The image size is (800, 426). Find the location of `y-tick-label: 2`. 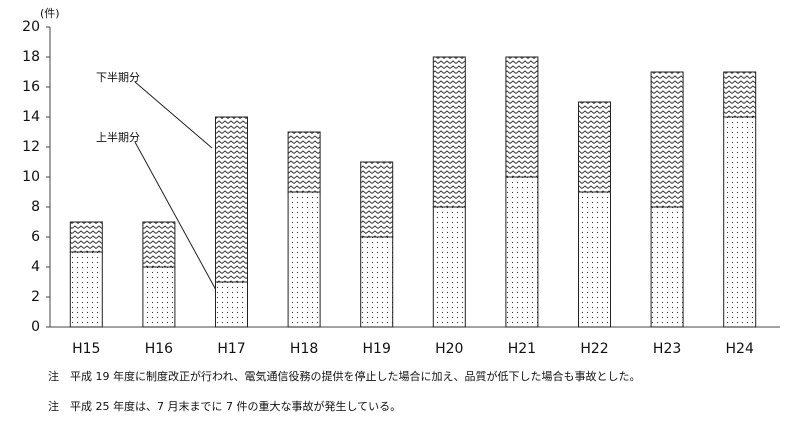

y-tick-label: 2 is located at coordinates (35, 297).